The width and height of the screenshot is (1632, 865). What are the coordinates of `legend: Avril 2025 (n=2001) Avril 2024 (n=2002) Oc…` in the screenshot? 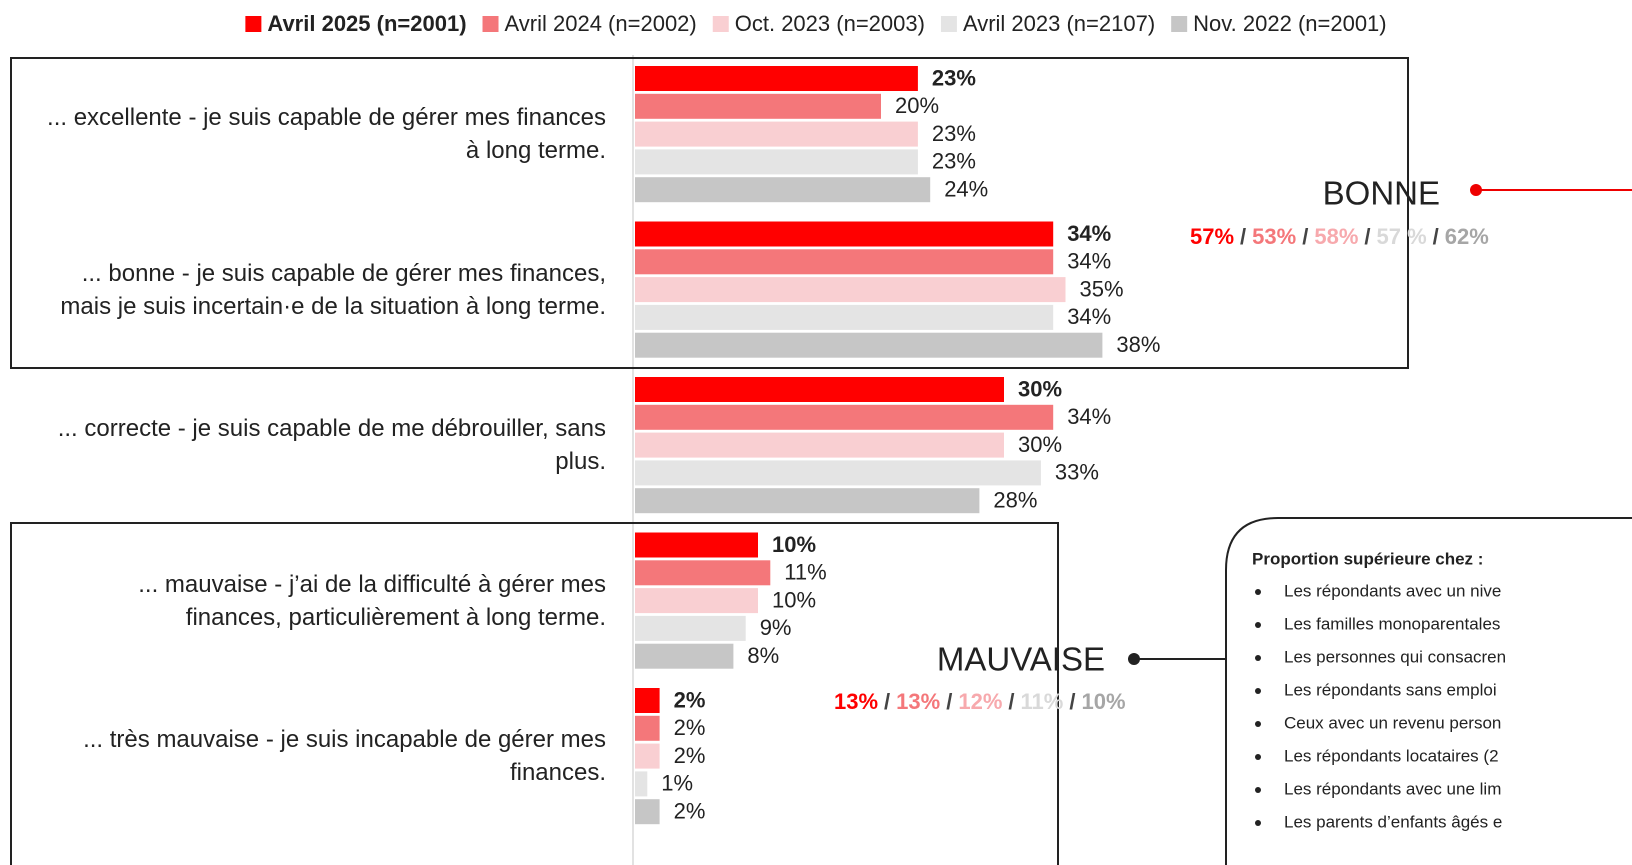 It's located at (816, 23).